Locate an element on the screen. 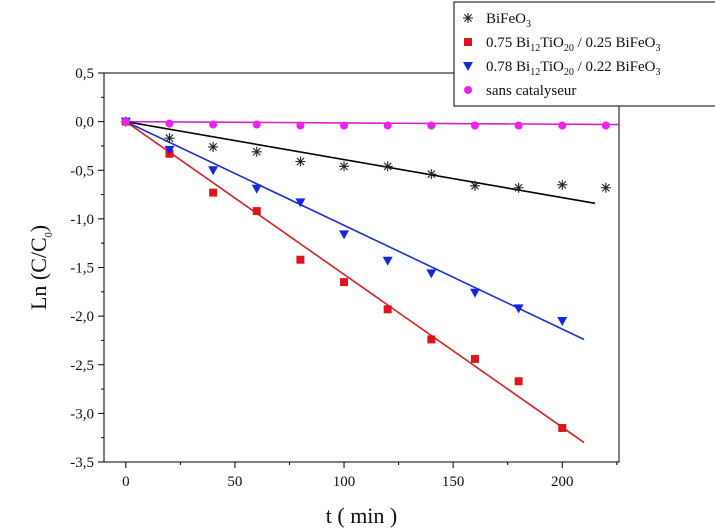 The image size is (715, 531). x-axis-label: t ( min ) is located at coordinates (362, 515).